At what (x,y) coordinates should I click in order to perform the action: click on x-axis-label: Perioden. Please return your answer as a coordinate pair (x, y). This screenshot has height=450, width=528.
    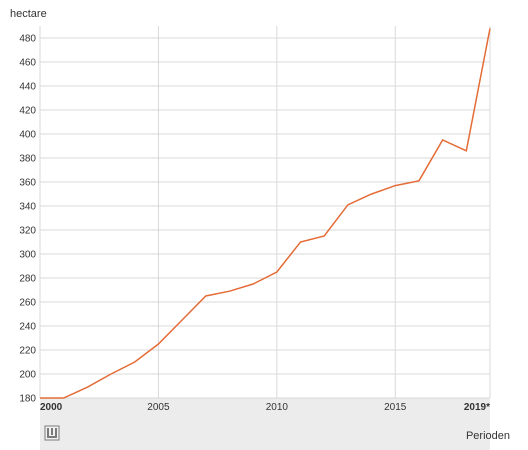
    Looking at the image, I should click on (487, 436).